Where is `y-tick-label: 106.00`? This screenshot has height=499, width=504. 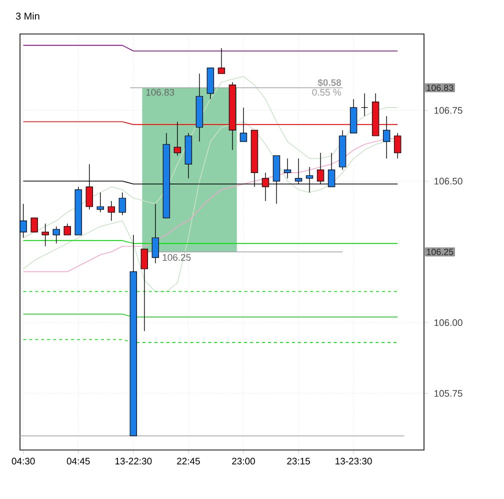
y-tick-label: 106.00 is located at coordinates (448, 322).